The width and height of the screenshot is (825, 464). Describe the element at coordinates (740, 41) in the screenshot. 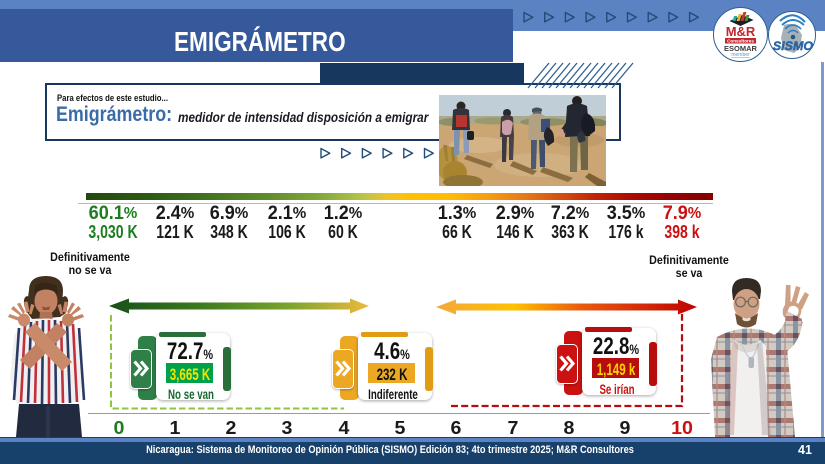

I see `svg-text: Consultores` at that location.